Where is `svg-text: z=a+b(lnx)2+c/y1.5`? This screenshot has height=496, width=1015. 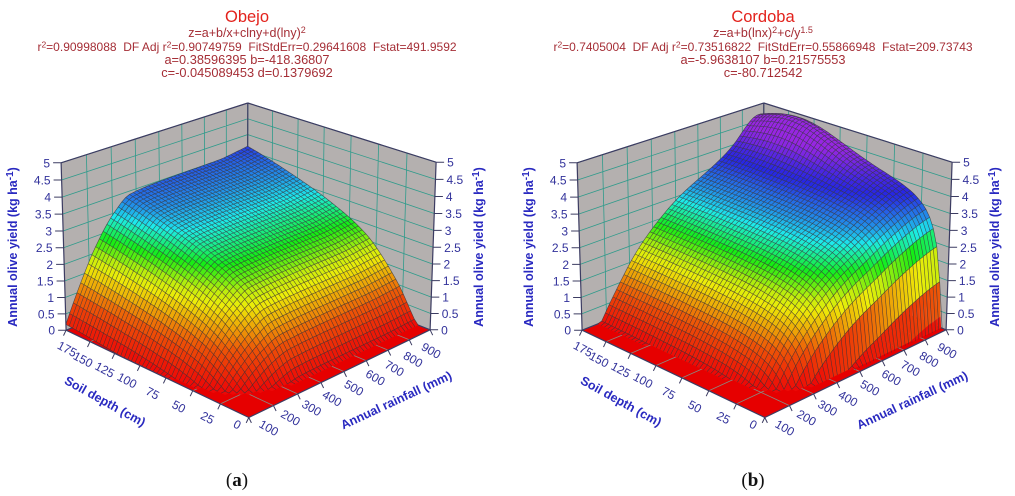 svg-text: z=a+b(lnx)2+c/y1.5 is located at coordinates (763, 32).